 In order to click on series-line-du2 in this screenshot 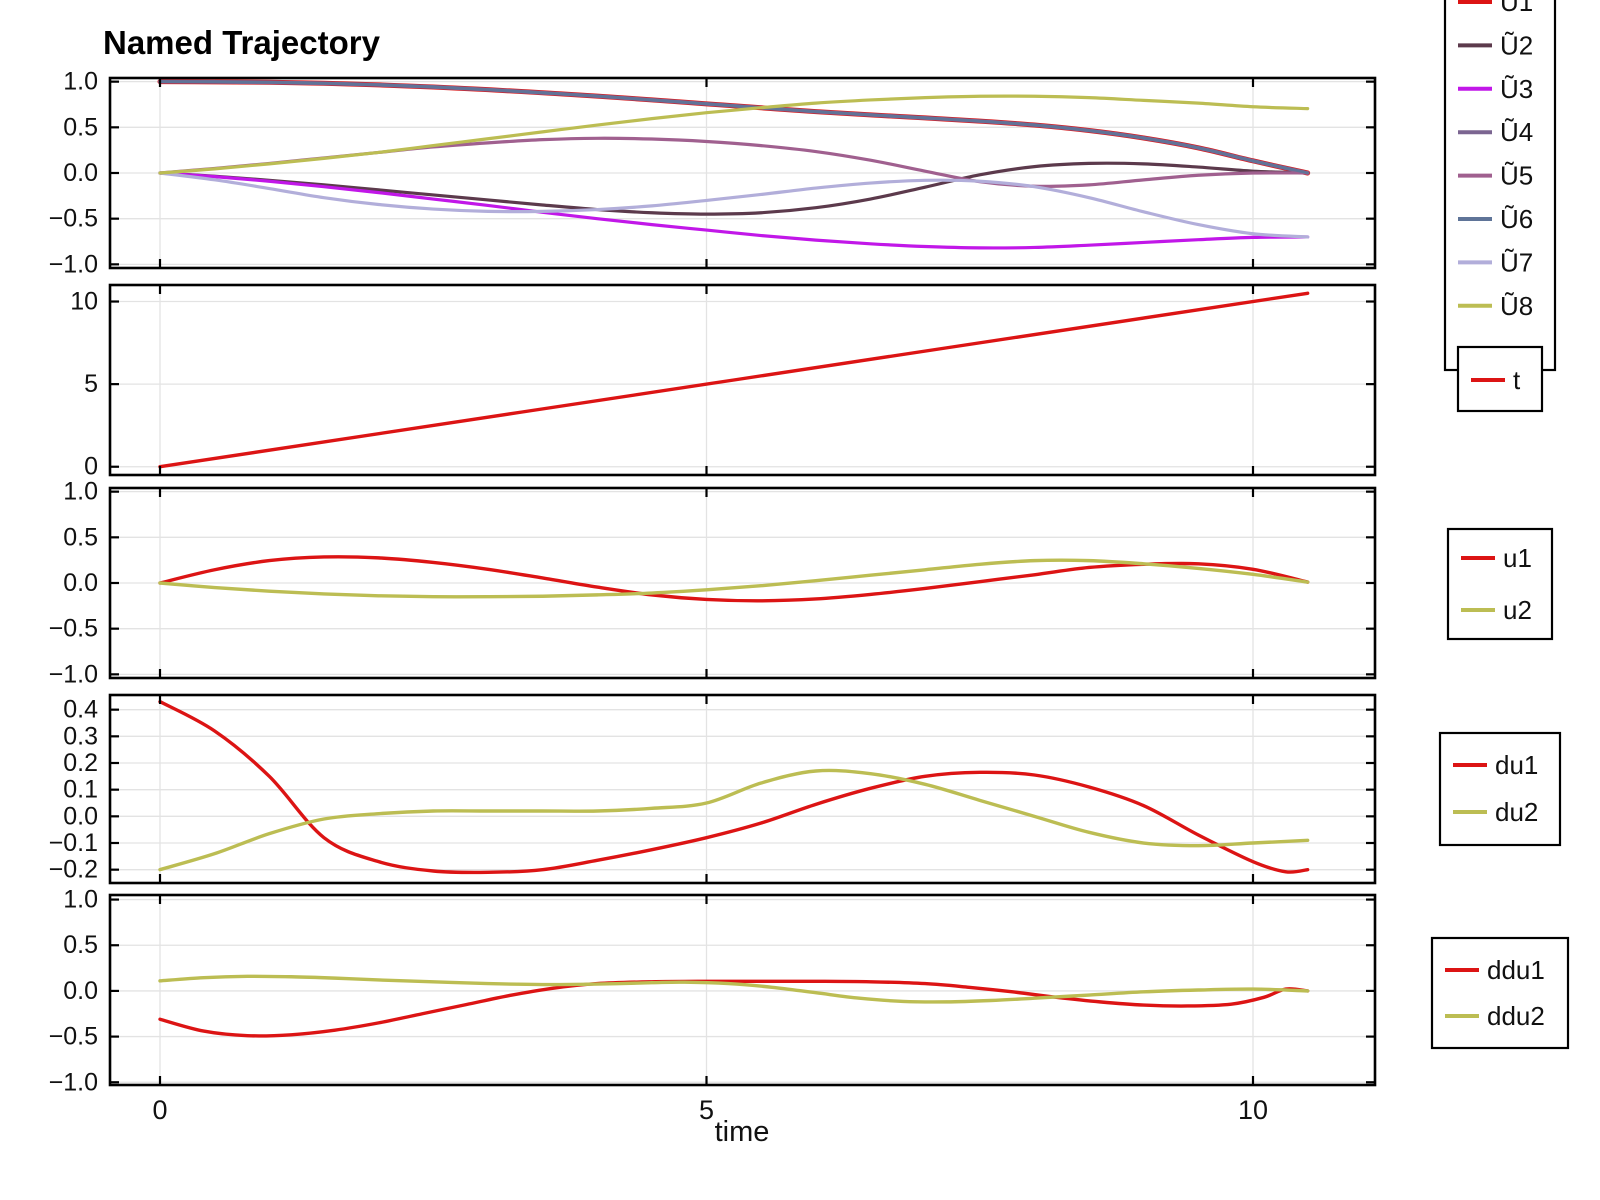, I will do `click(734, 820)`.